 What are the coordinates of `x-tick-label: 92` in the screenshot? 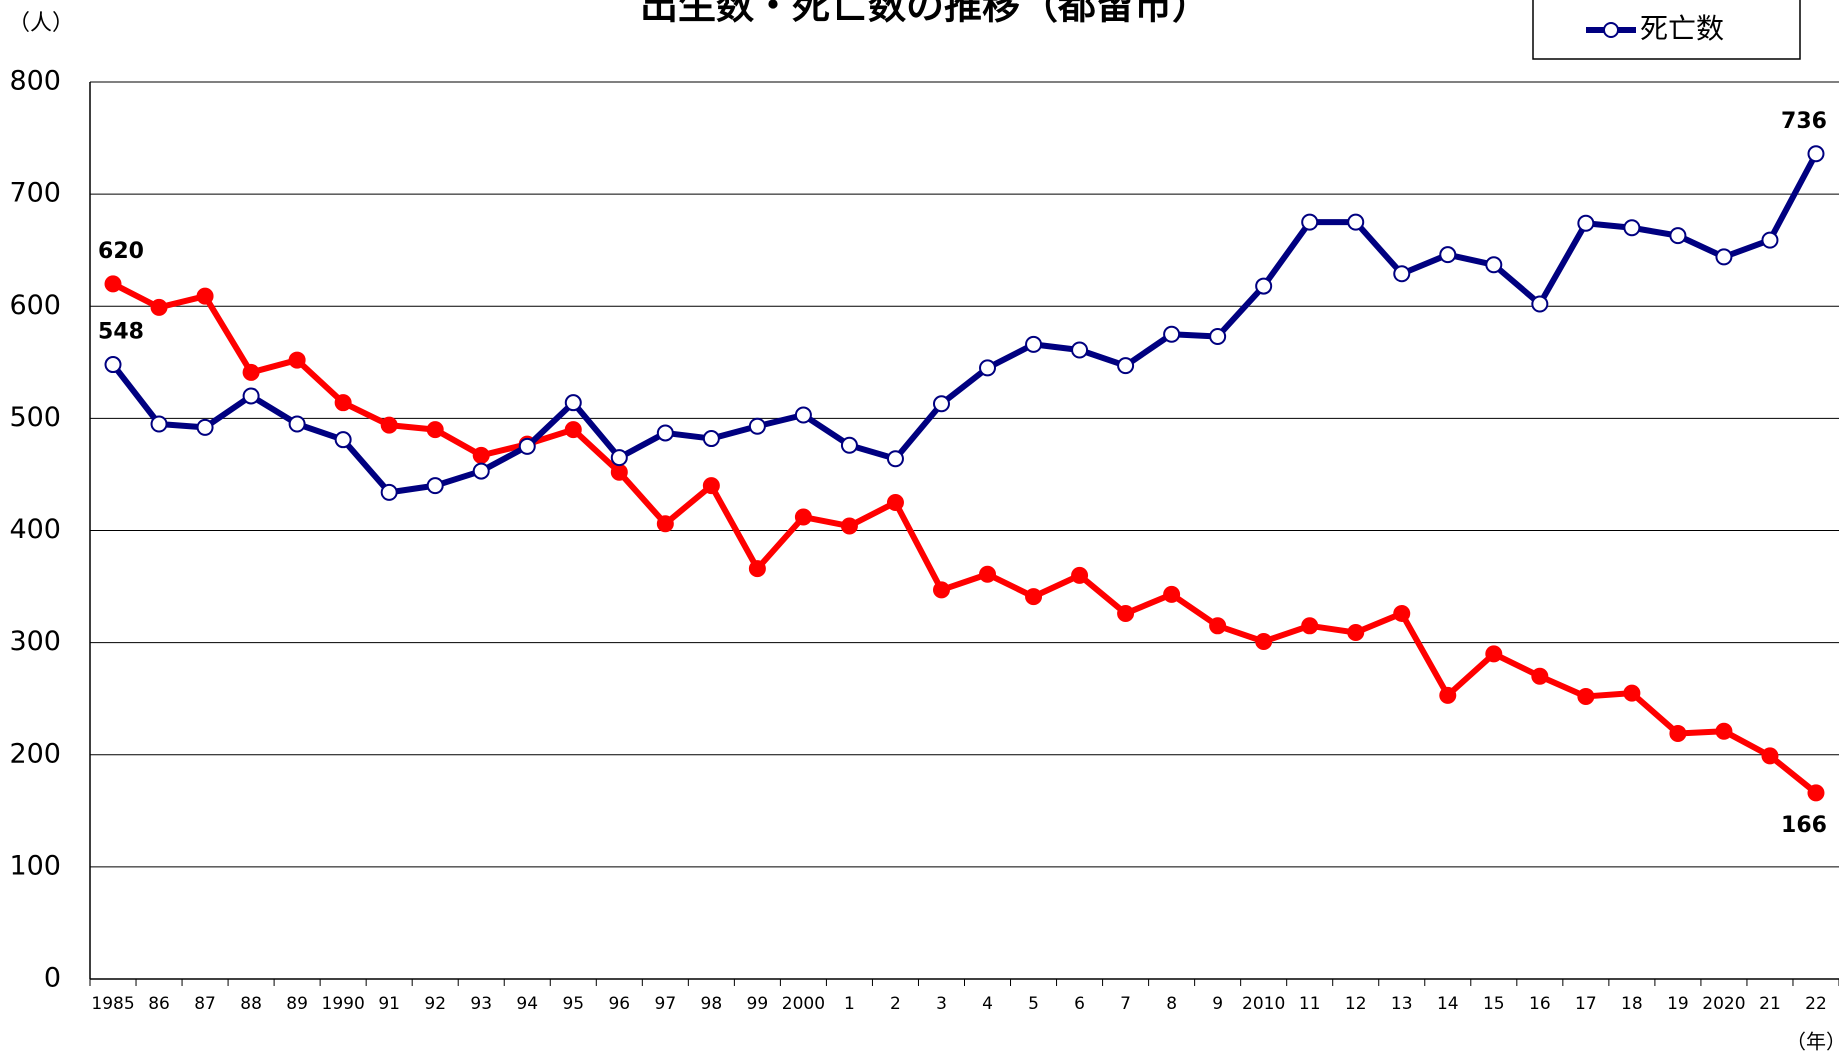 It's located at (435, 1004).